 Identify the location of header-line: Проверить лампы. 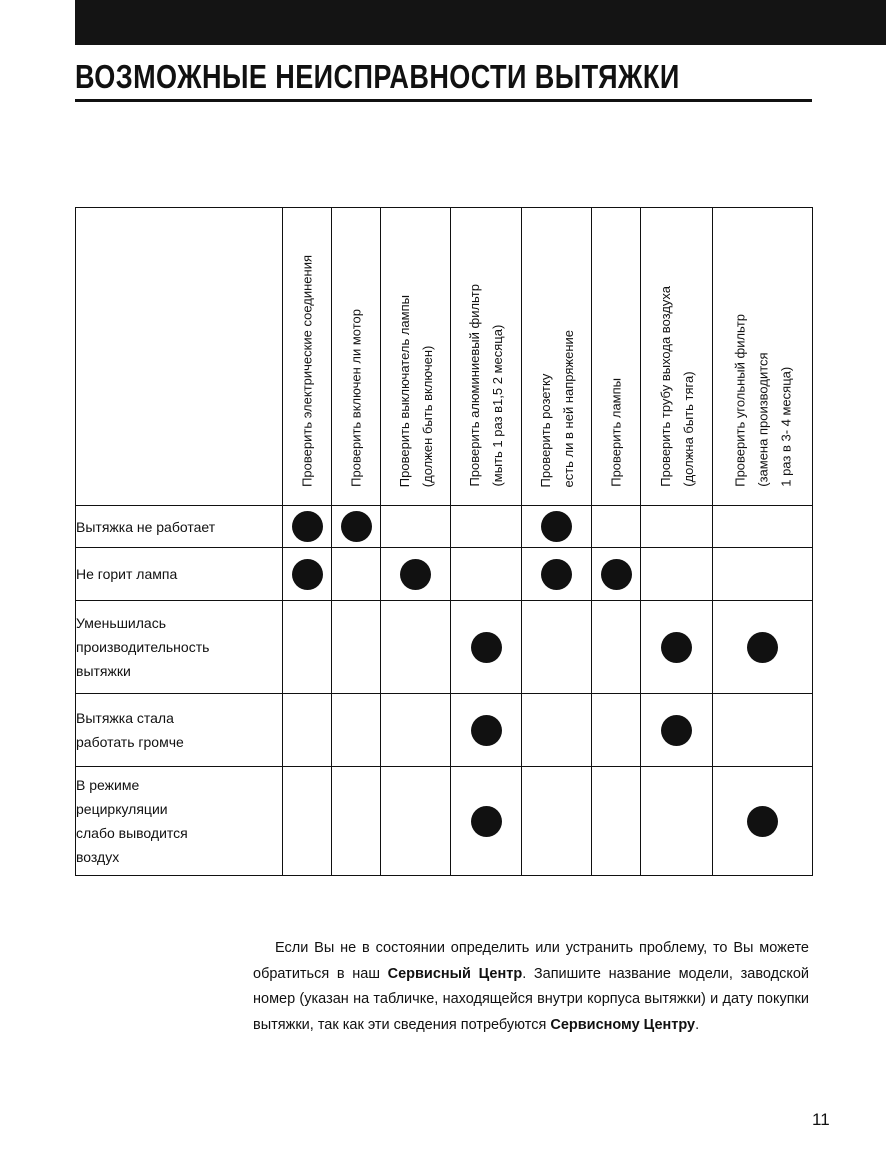
(616, 432).